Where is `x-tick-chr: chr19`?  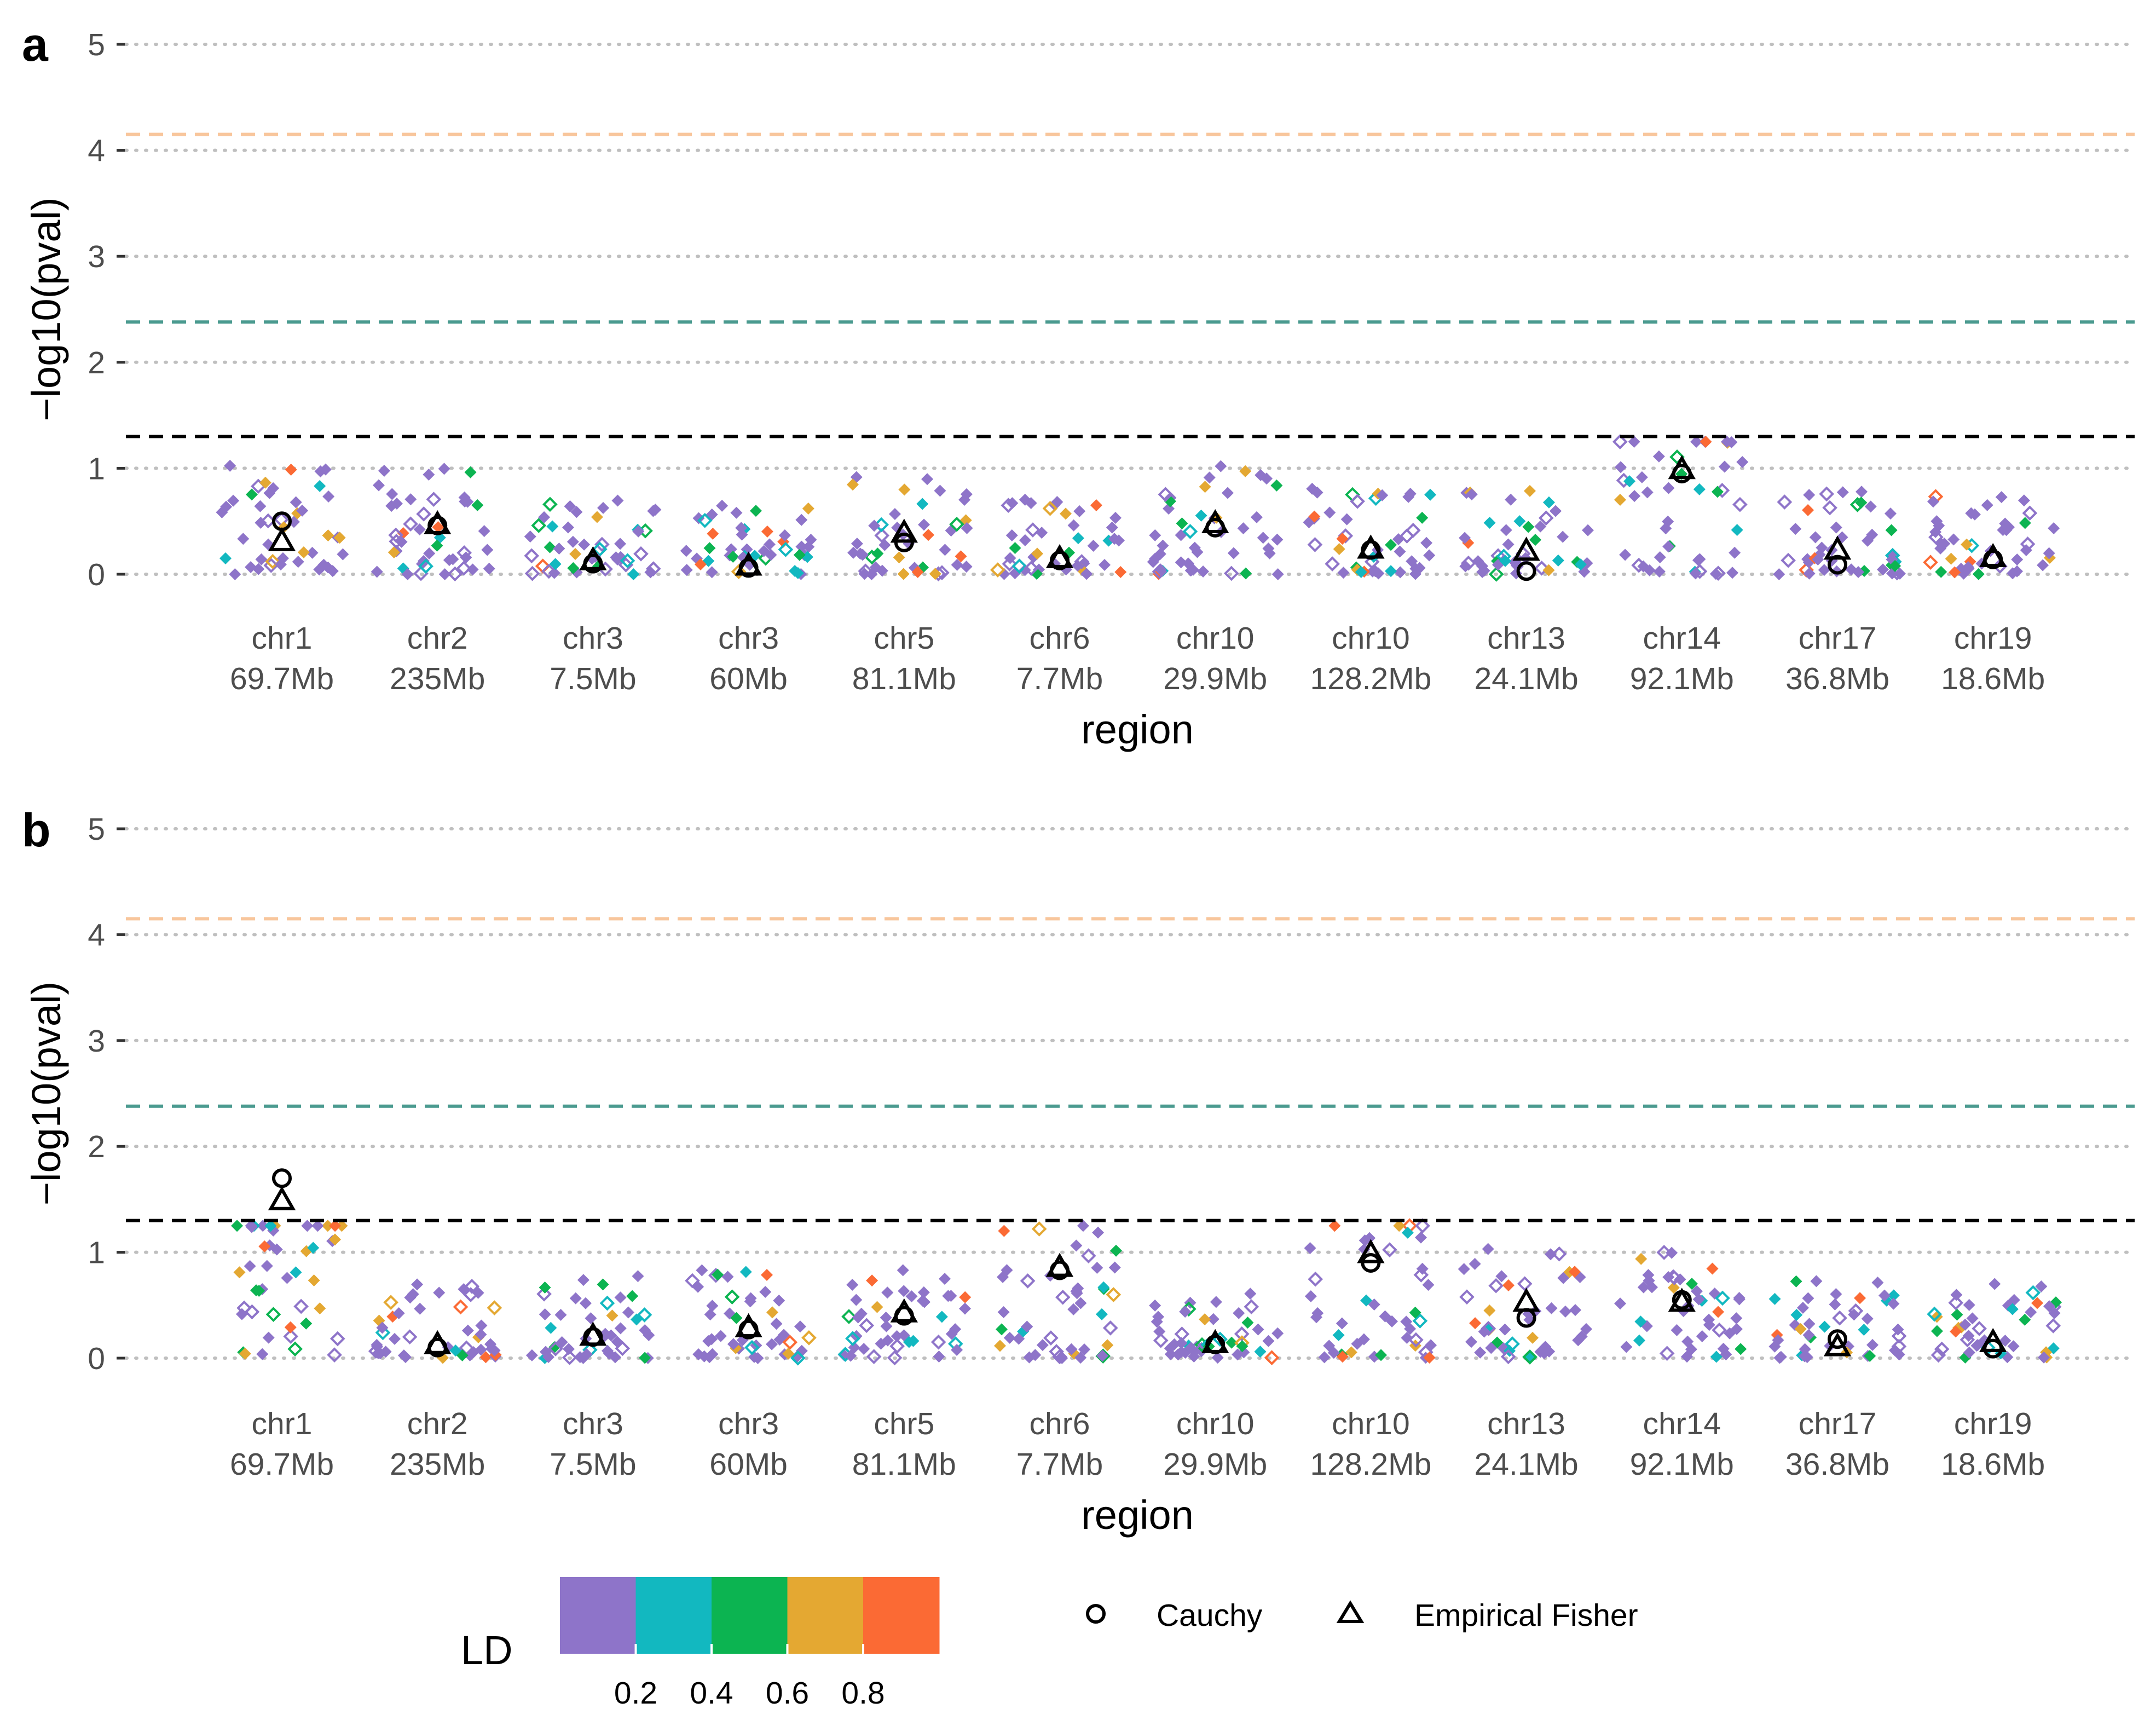
x-tick-chr: chr19 is located at coordinates (1993, 1423).